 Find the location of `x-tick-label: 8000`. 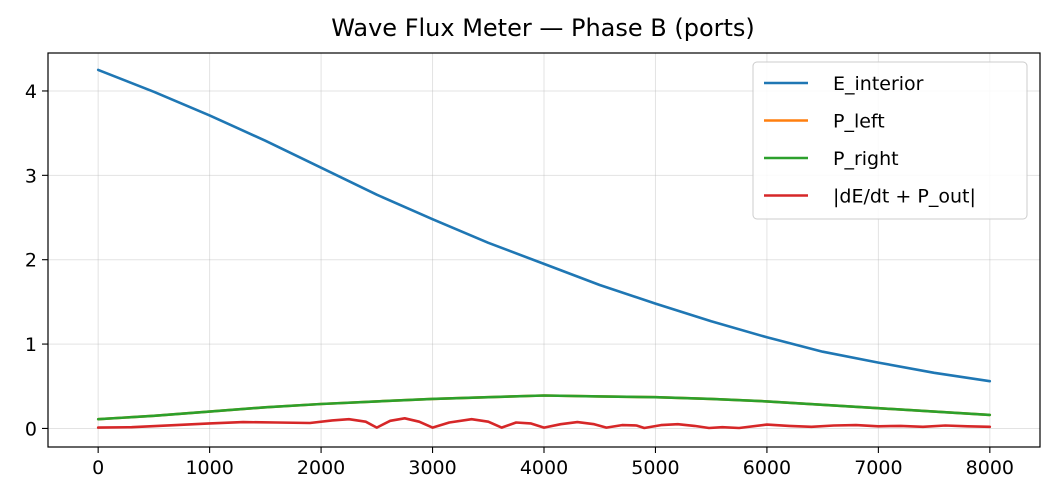

x-tick-label: 8000 is located at coordinates (990, 468).